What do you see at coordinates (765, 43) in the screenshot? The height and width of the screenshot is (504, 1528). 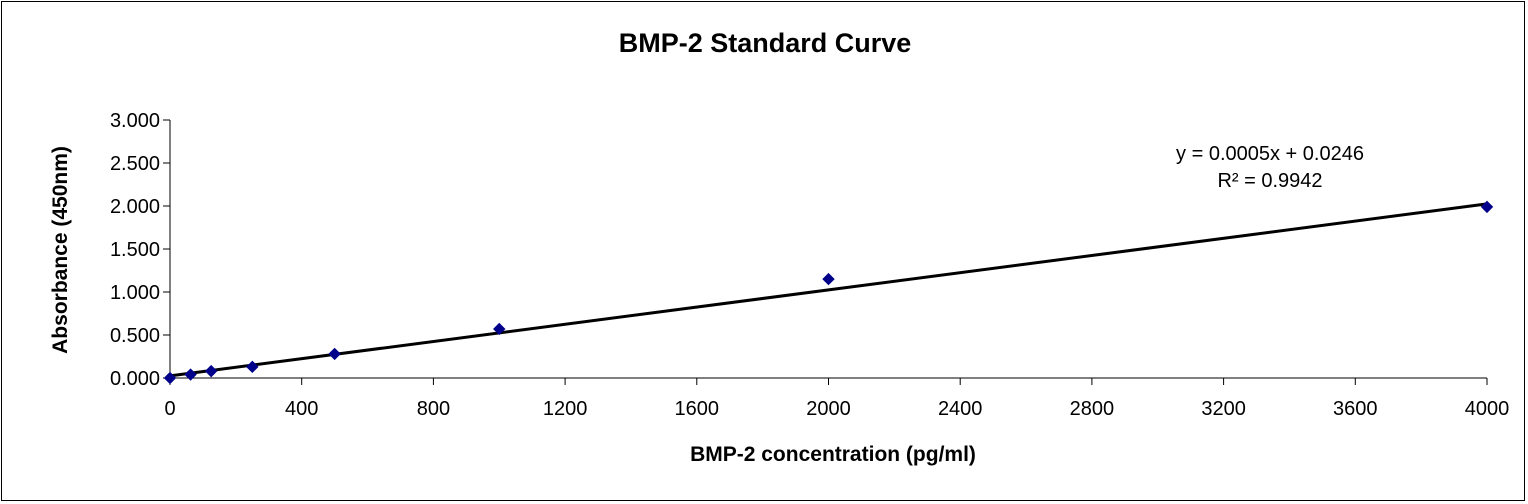 I see `chart-title: BMP-2 Standard Curve` at bounding box center [765, 43].